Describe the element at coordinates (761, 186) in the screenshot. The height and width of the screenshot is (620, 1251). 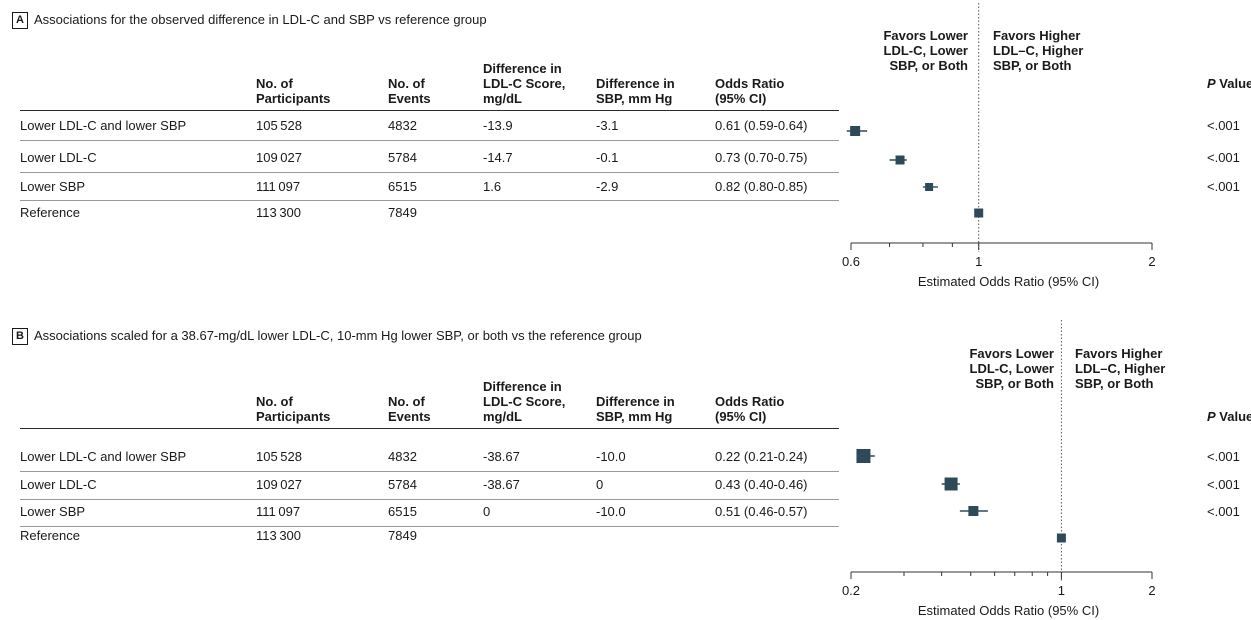
I see `row-odds-ratio: 0.82 (0.80-0.85)` at that location.